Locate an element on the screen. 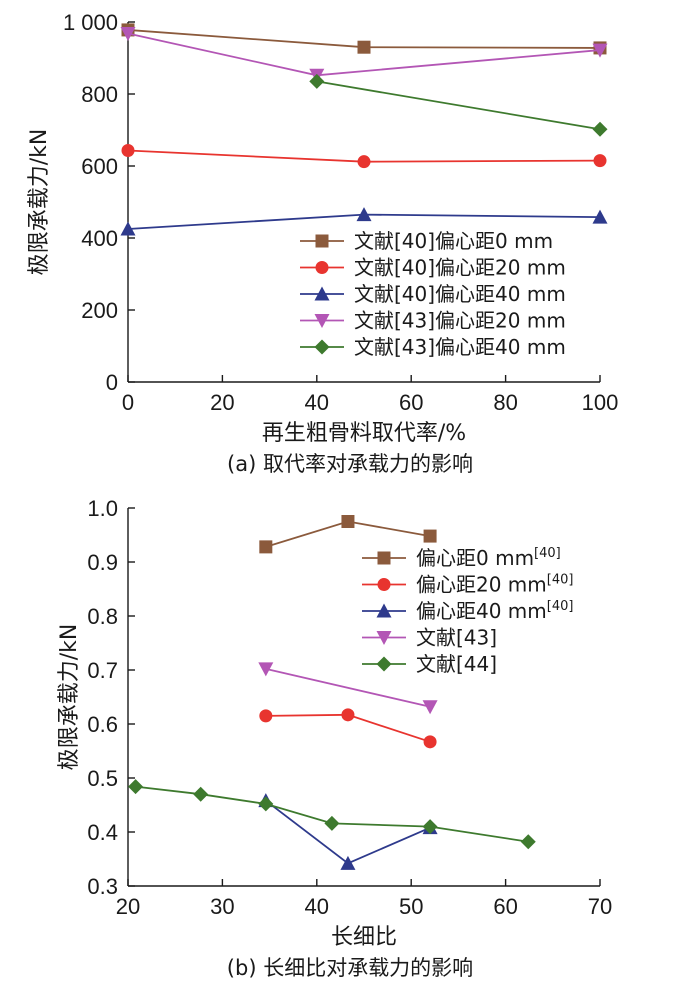  legend-label: 偏心距40 mm[40] is located at coordinates (494, 611).